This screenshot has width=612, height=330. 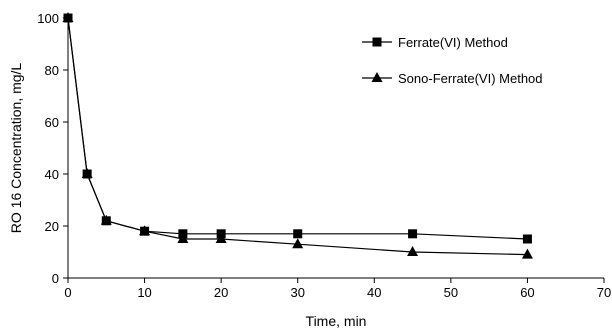 What do you see at coordinates (48, 18) in the screenshot?
I see `y-tick-label: 100` at bounding box center [48, 18].